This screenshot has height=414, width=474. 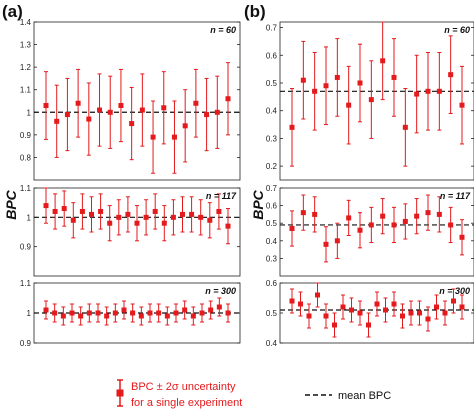 What do you see at coordinates (364, 396) in the screenshot?
I see `legend-mean-label: mean BPC` at bounding box center [364, 396].